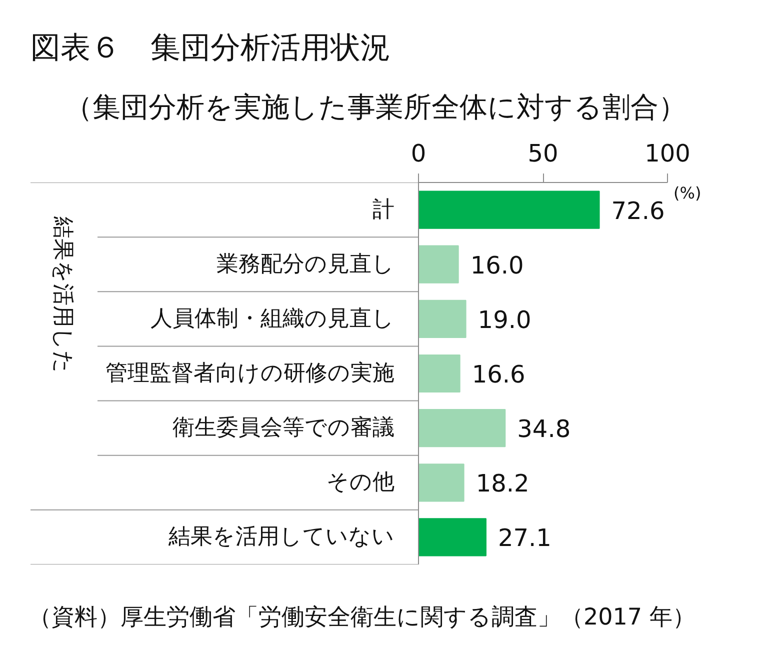 This screenshot has height=668, width=775. What do you see at coordinates (281, 537) in the screenshot?
I see `y-tick-label: 結果を活用していない` at bounding box center [281, 537].